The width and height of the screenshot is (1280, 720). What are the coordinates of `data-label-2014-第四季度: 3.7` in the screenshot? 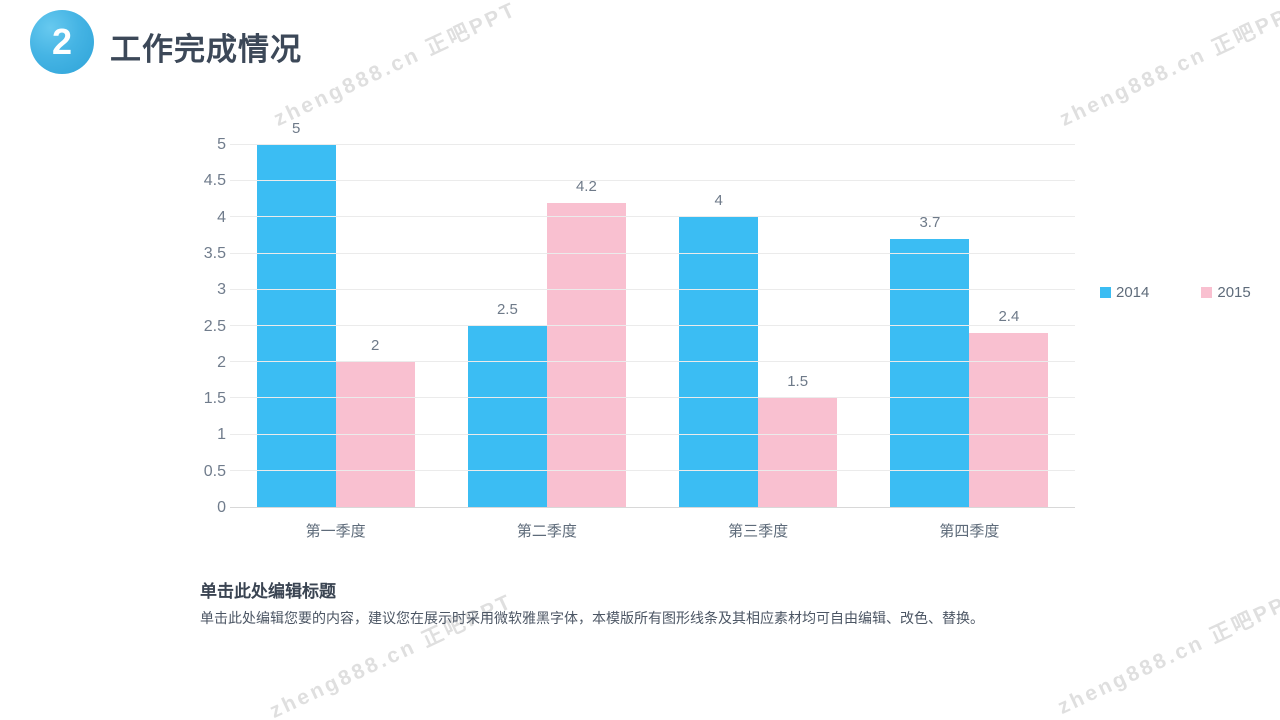 It's located at (930, 223).